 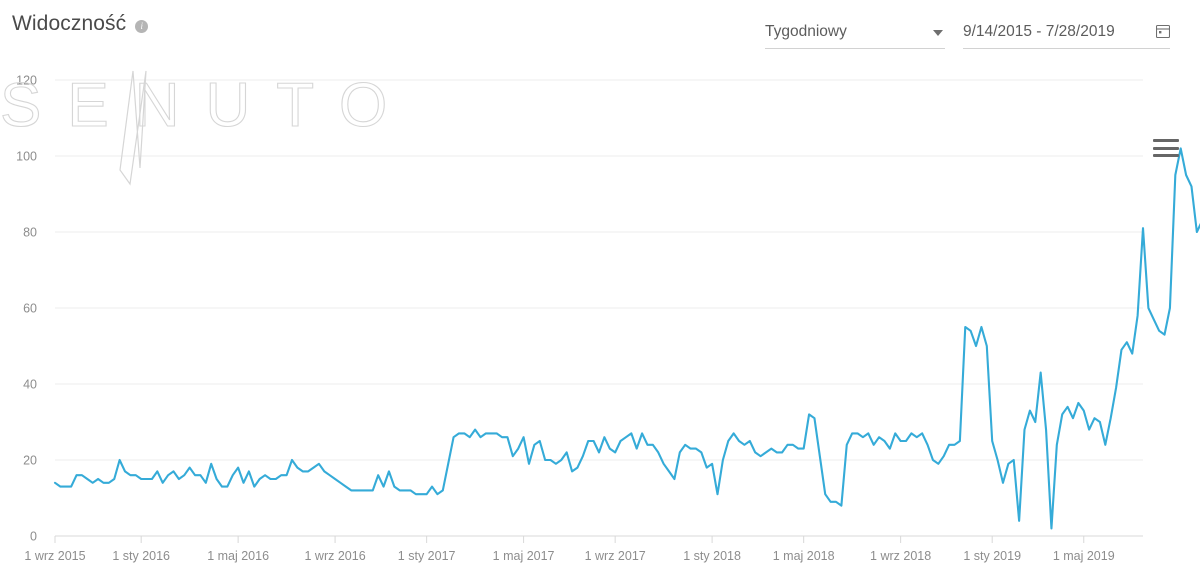 I want to click on x-axis-tick-label: 1 sty 2018, so click(x=712, y=556).